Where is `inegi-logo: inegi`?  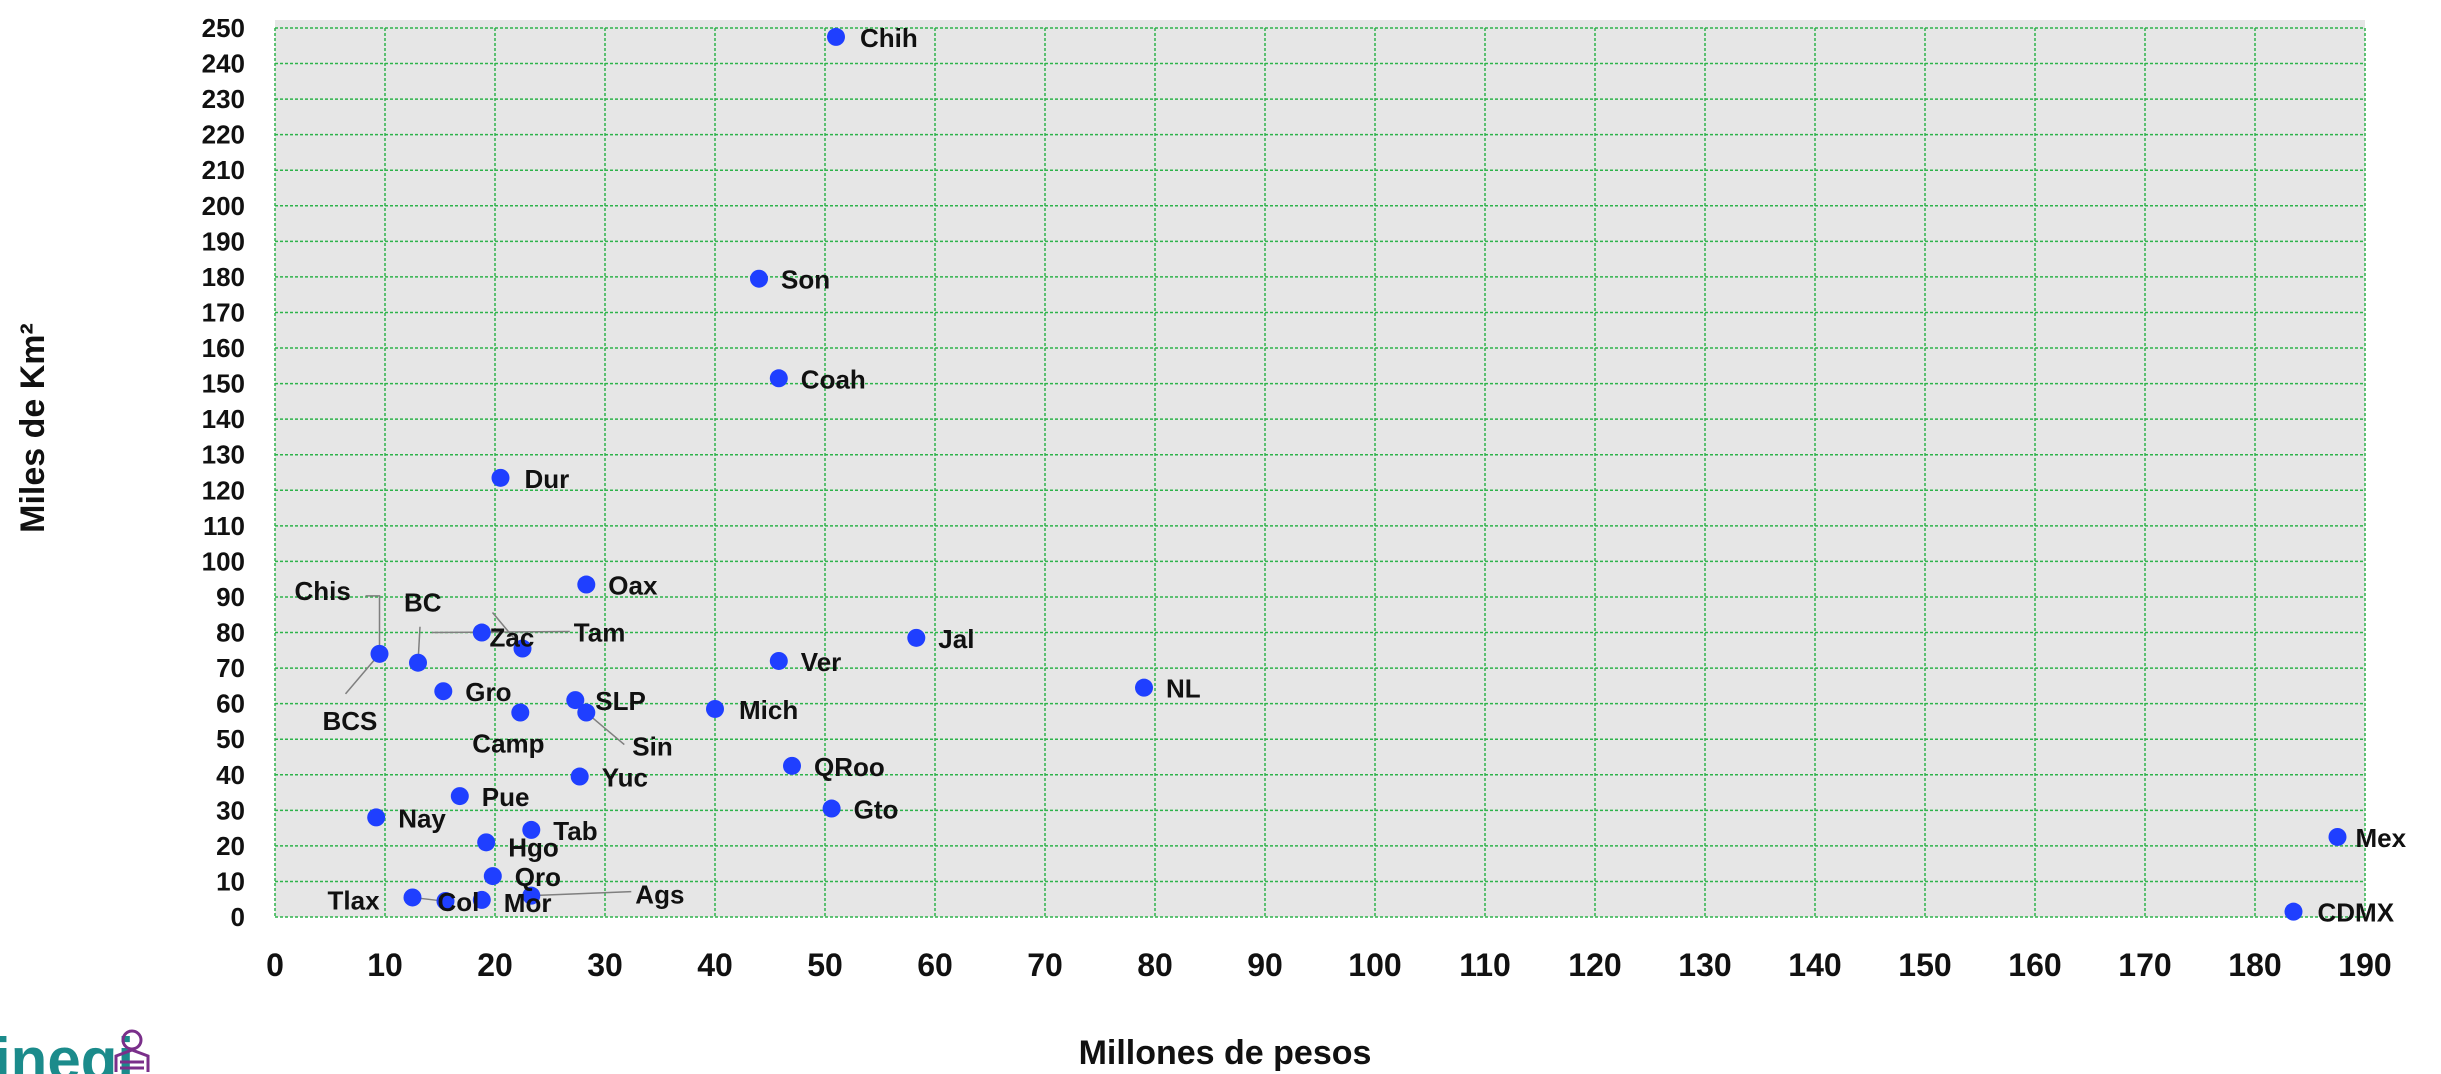 inegi-logo: inegi is located at coordinates (75, 1050).